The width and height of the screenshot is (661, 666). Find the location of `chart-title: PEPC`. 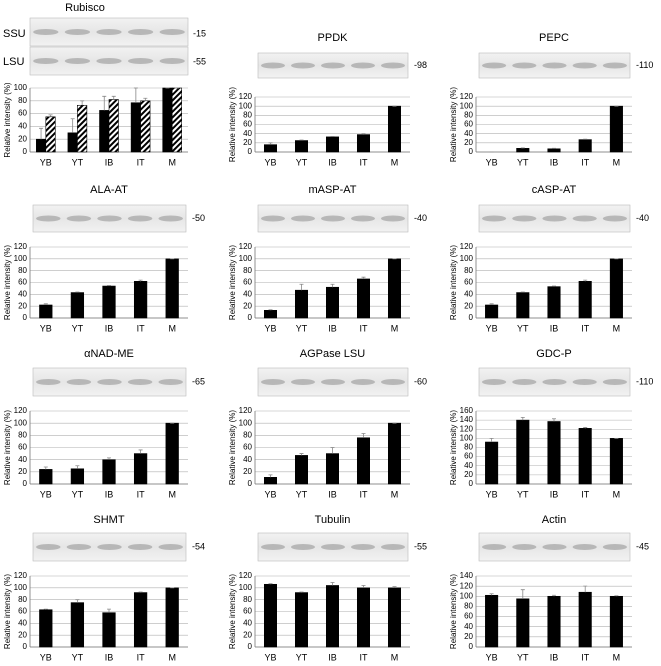

chart-title: PEPC is located at coordinates (554, 38).